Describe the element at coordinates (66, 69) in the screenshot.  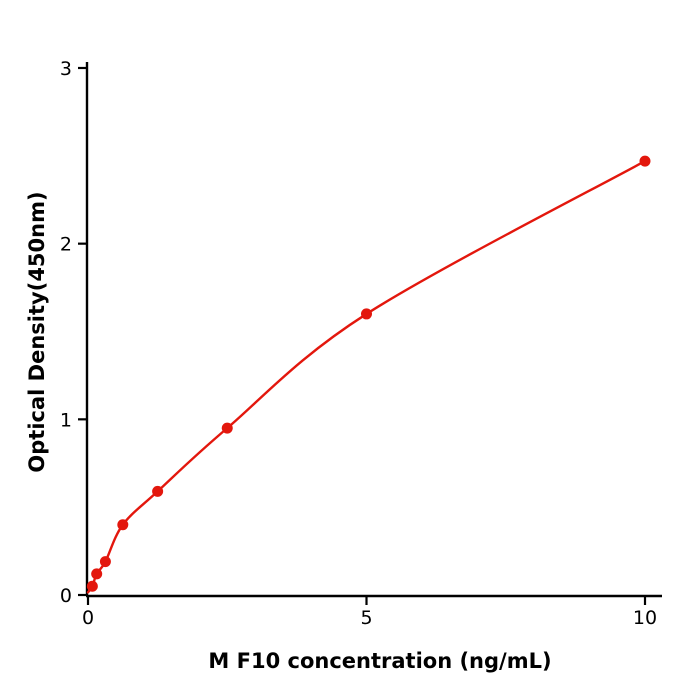
I see `y-tick-label: 3` at that location.